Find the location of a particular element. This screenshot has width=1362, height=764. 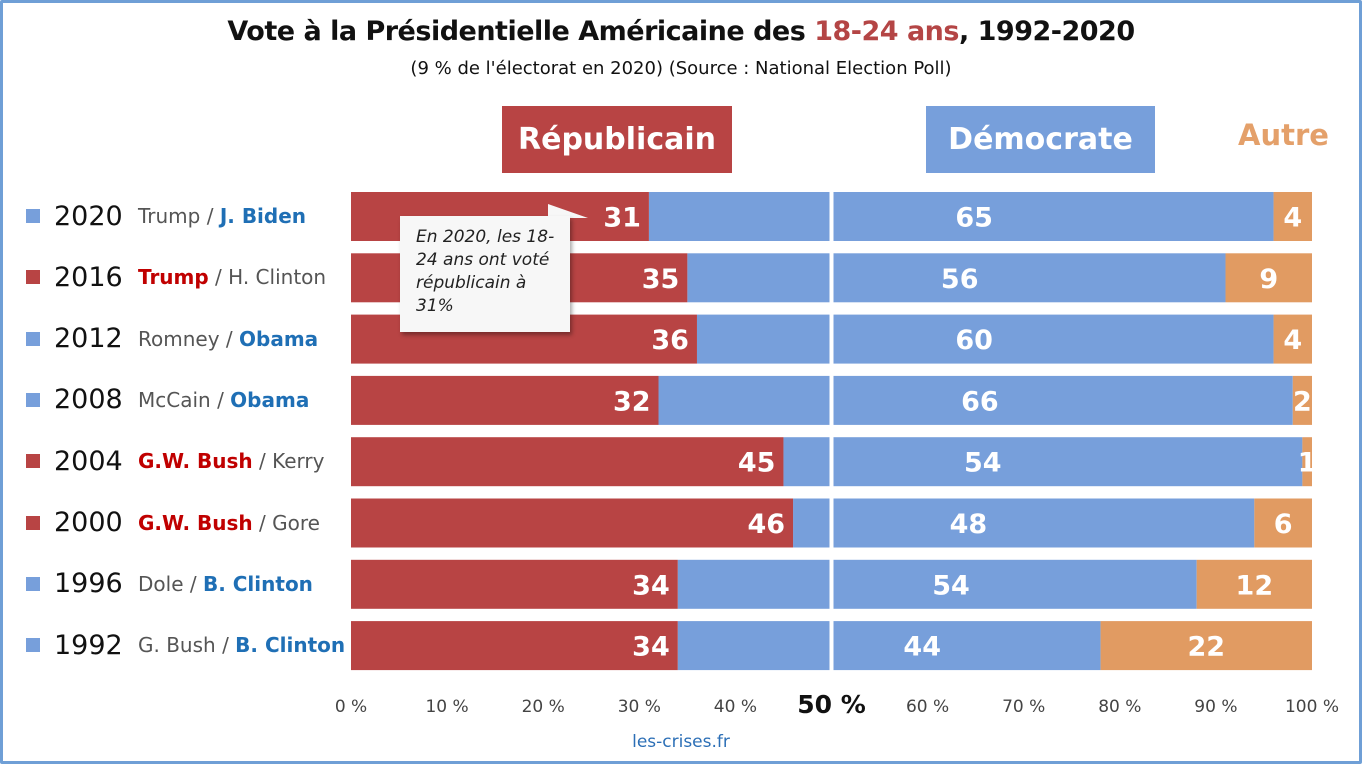

candidates-label: Dole / B. Clinton is located at coordinates (225, 584).